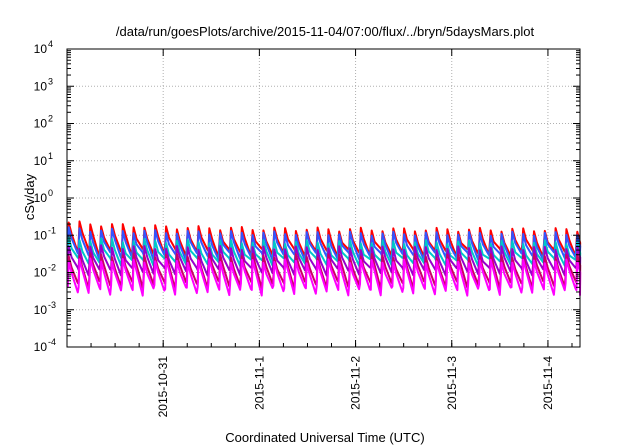 The width and height of the screenshot is (640, 448). Describe the element at coordinates (50, 119) in the screenshot. I see `y-tick-label-exponent: 2` at that location.